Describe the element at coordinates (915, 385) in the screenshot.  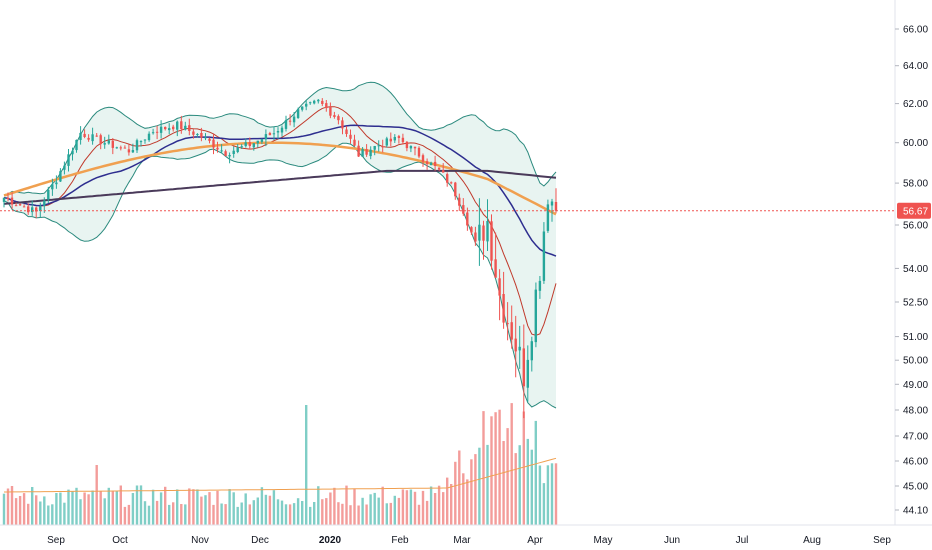
I see `price-tick-label: 49.00` at that location.